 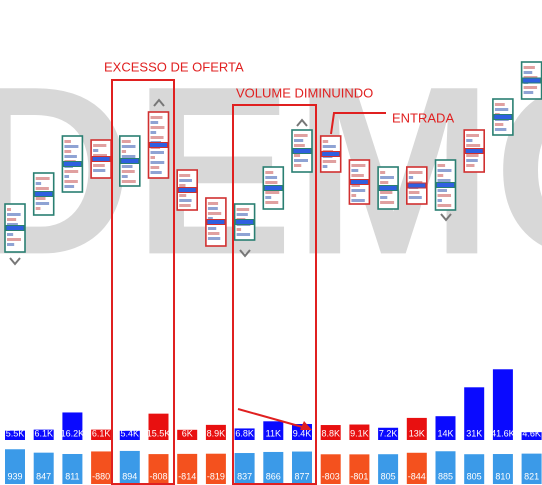 I want to click on volume-label: 8.9K, so click(x=216, y=433).